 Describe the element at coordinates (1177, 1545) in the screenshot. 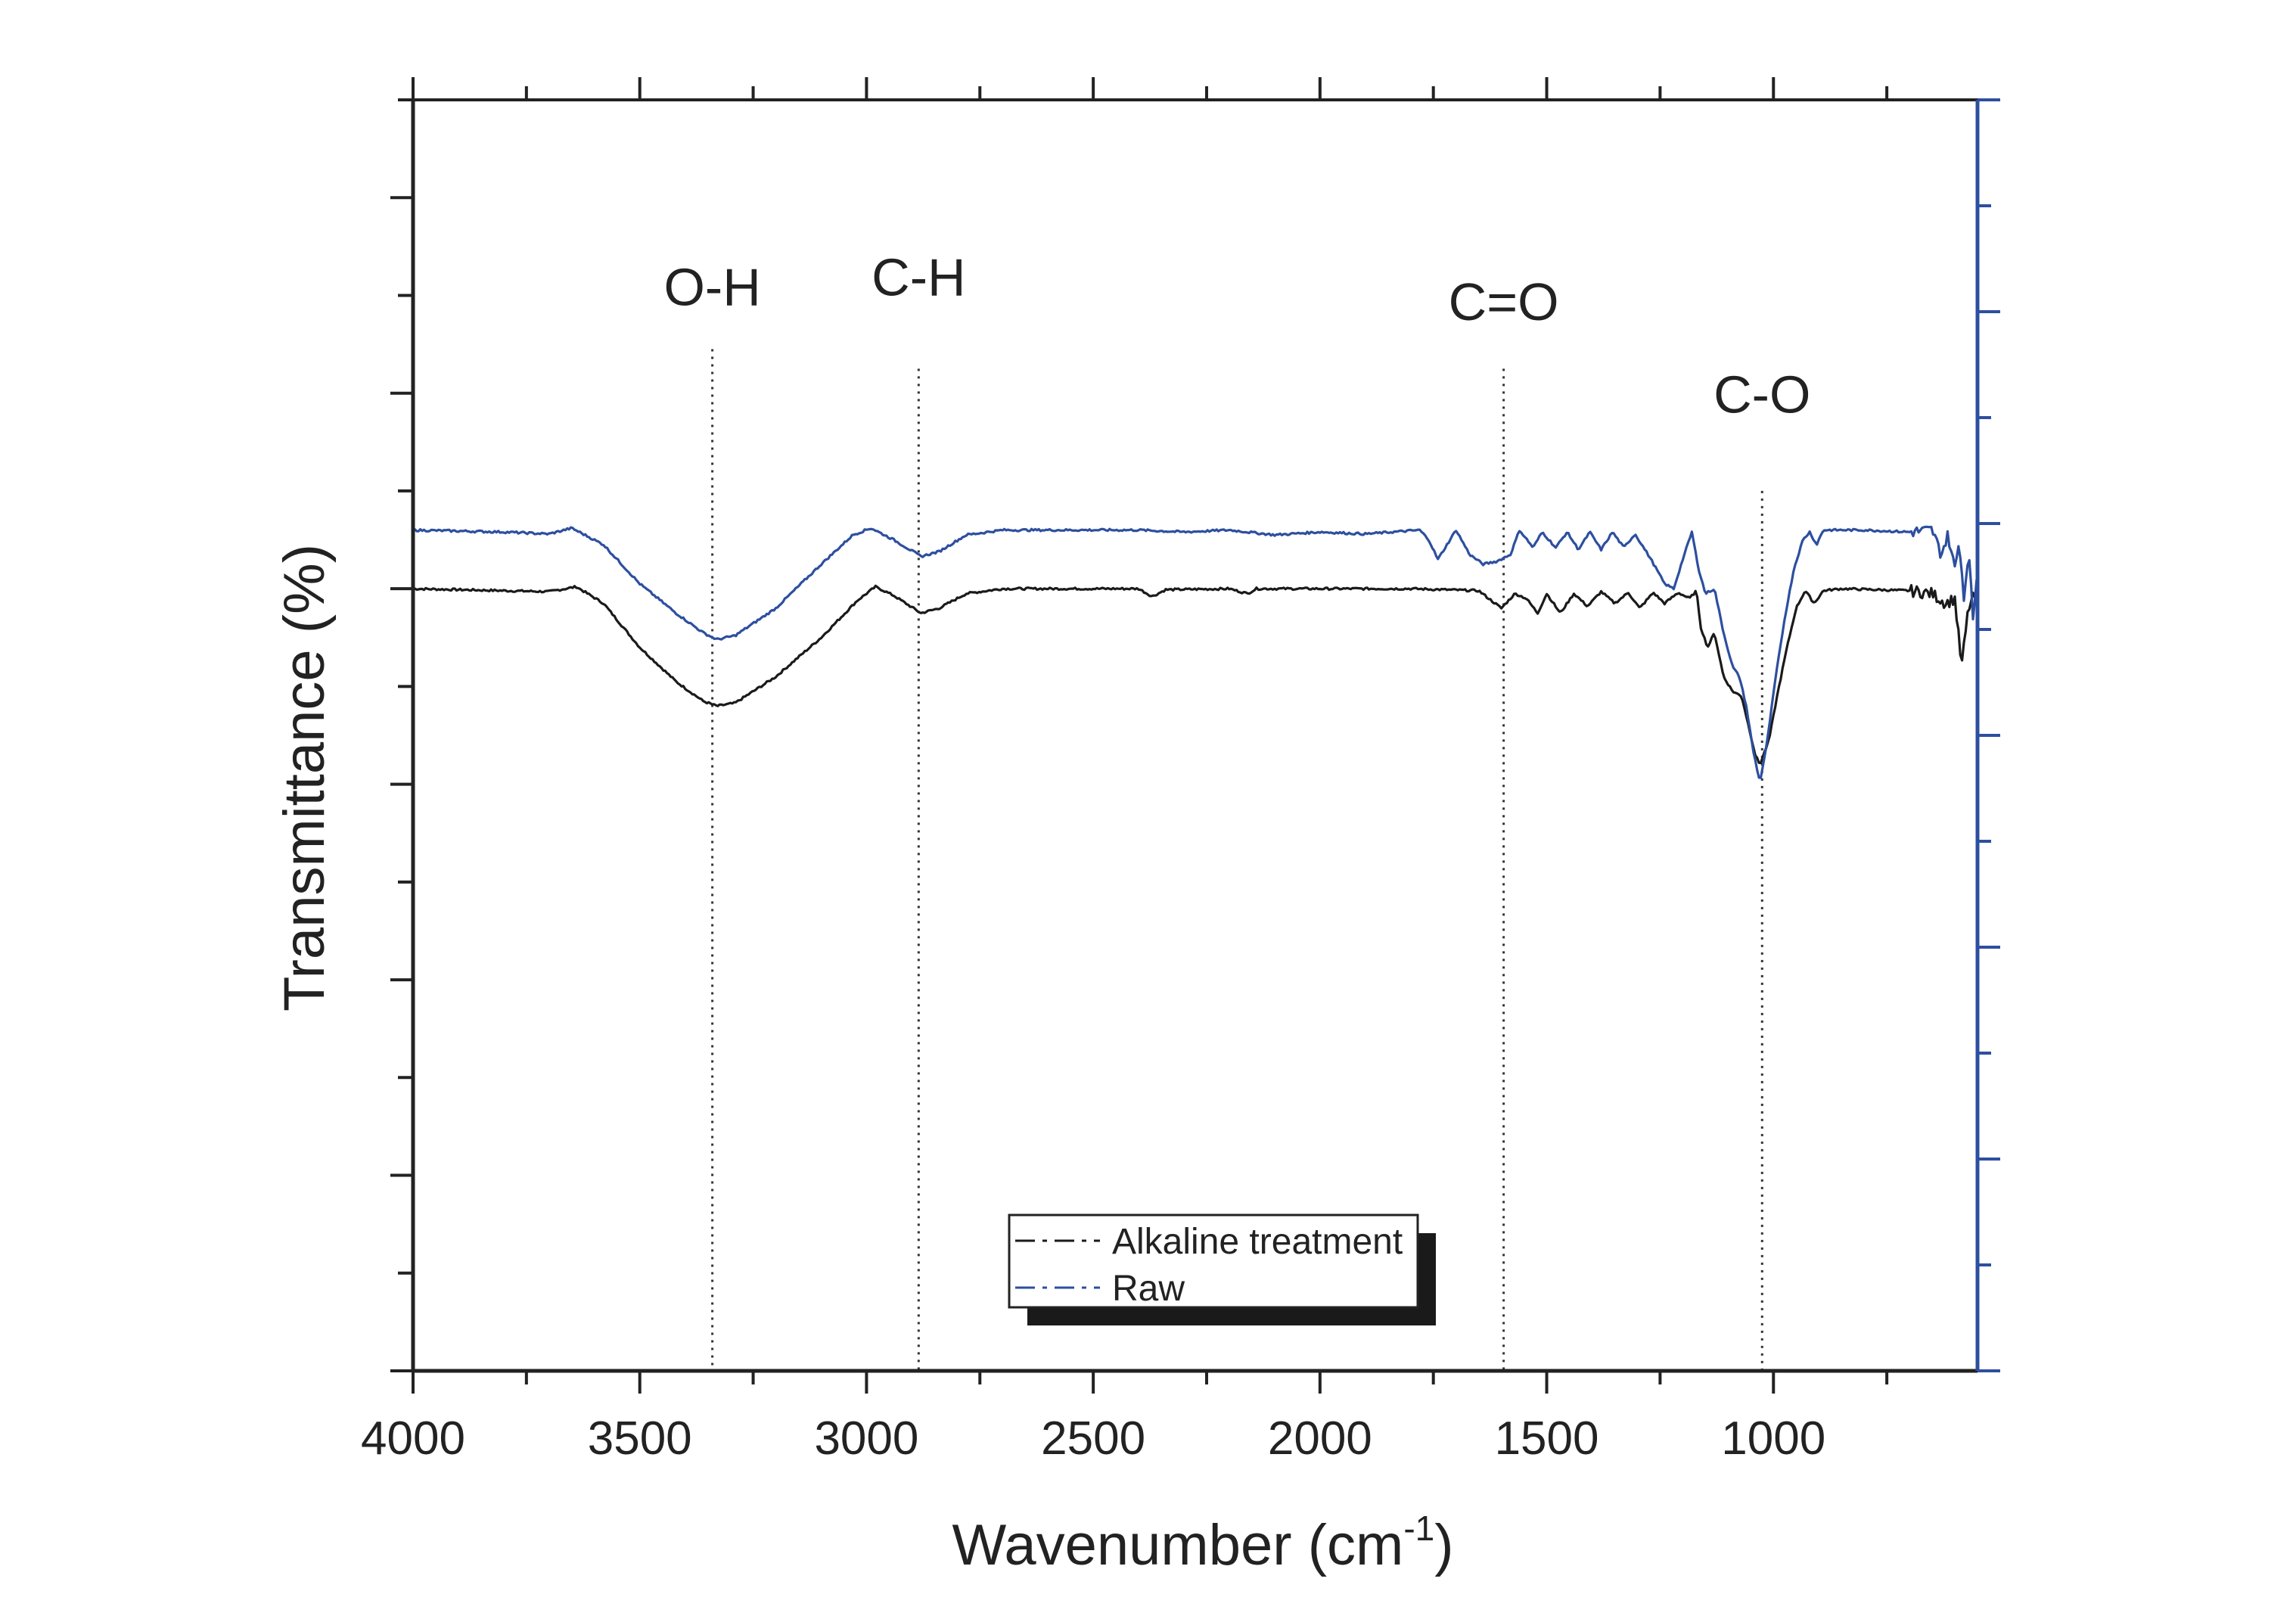

I see `x-axis-title-main: Wavenumber (cm` at that location.